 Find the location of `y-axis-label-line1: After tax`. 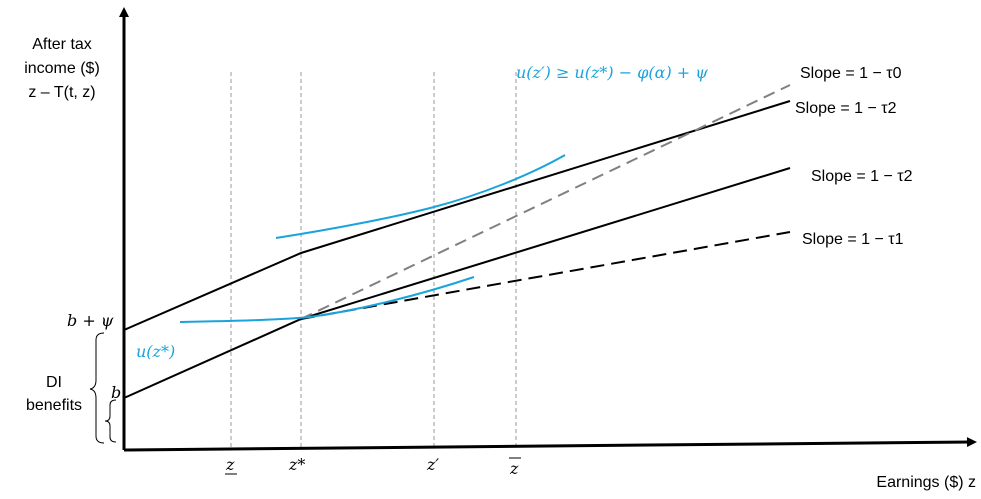

y-axis-label-line1: After tax is located at coordinates (62, 44).